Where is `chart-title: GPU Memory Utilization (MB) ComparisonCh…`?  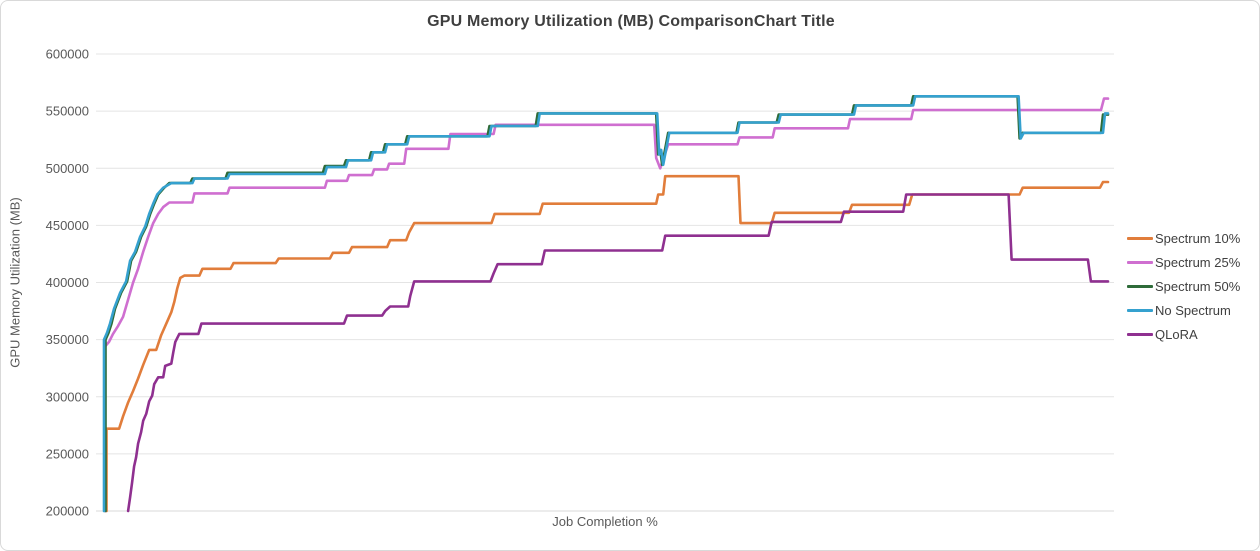
chart-title: GPU Memory Utilization (MB) ComparisonCh… is located at coordinates (631, 21).